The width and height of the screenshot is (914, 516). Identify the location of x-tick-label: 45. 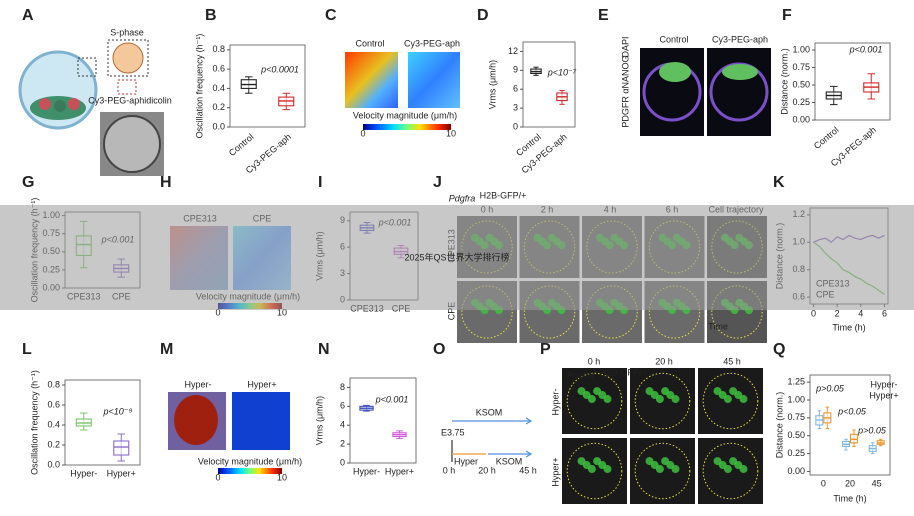
(877, 483).